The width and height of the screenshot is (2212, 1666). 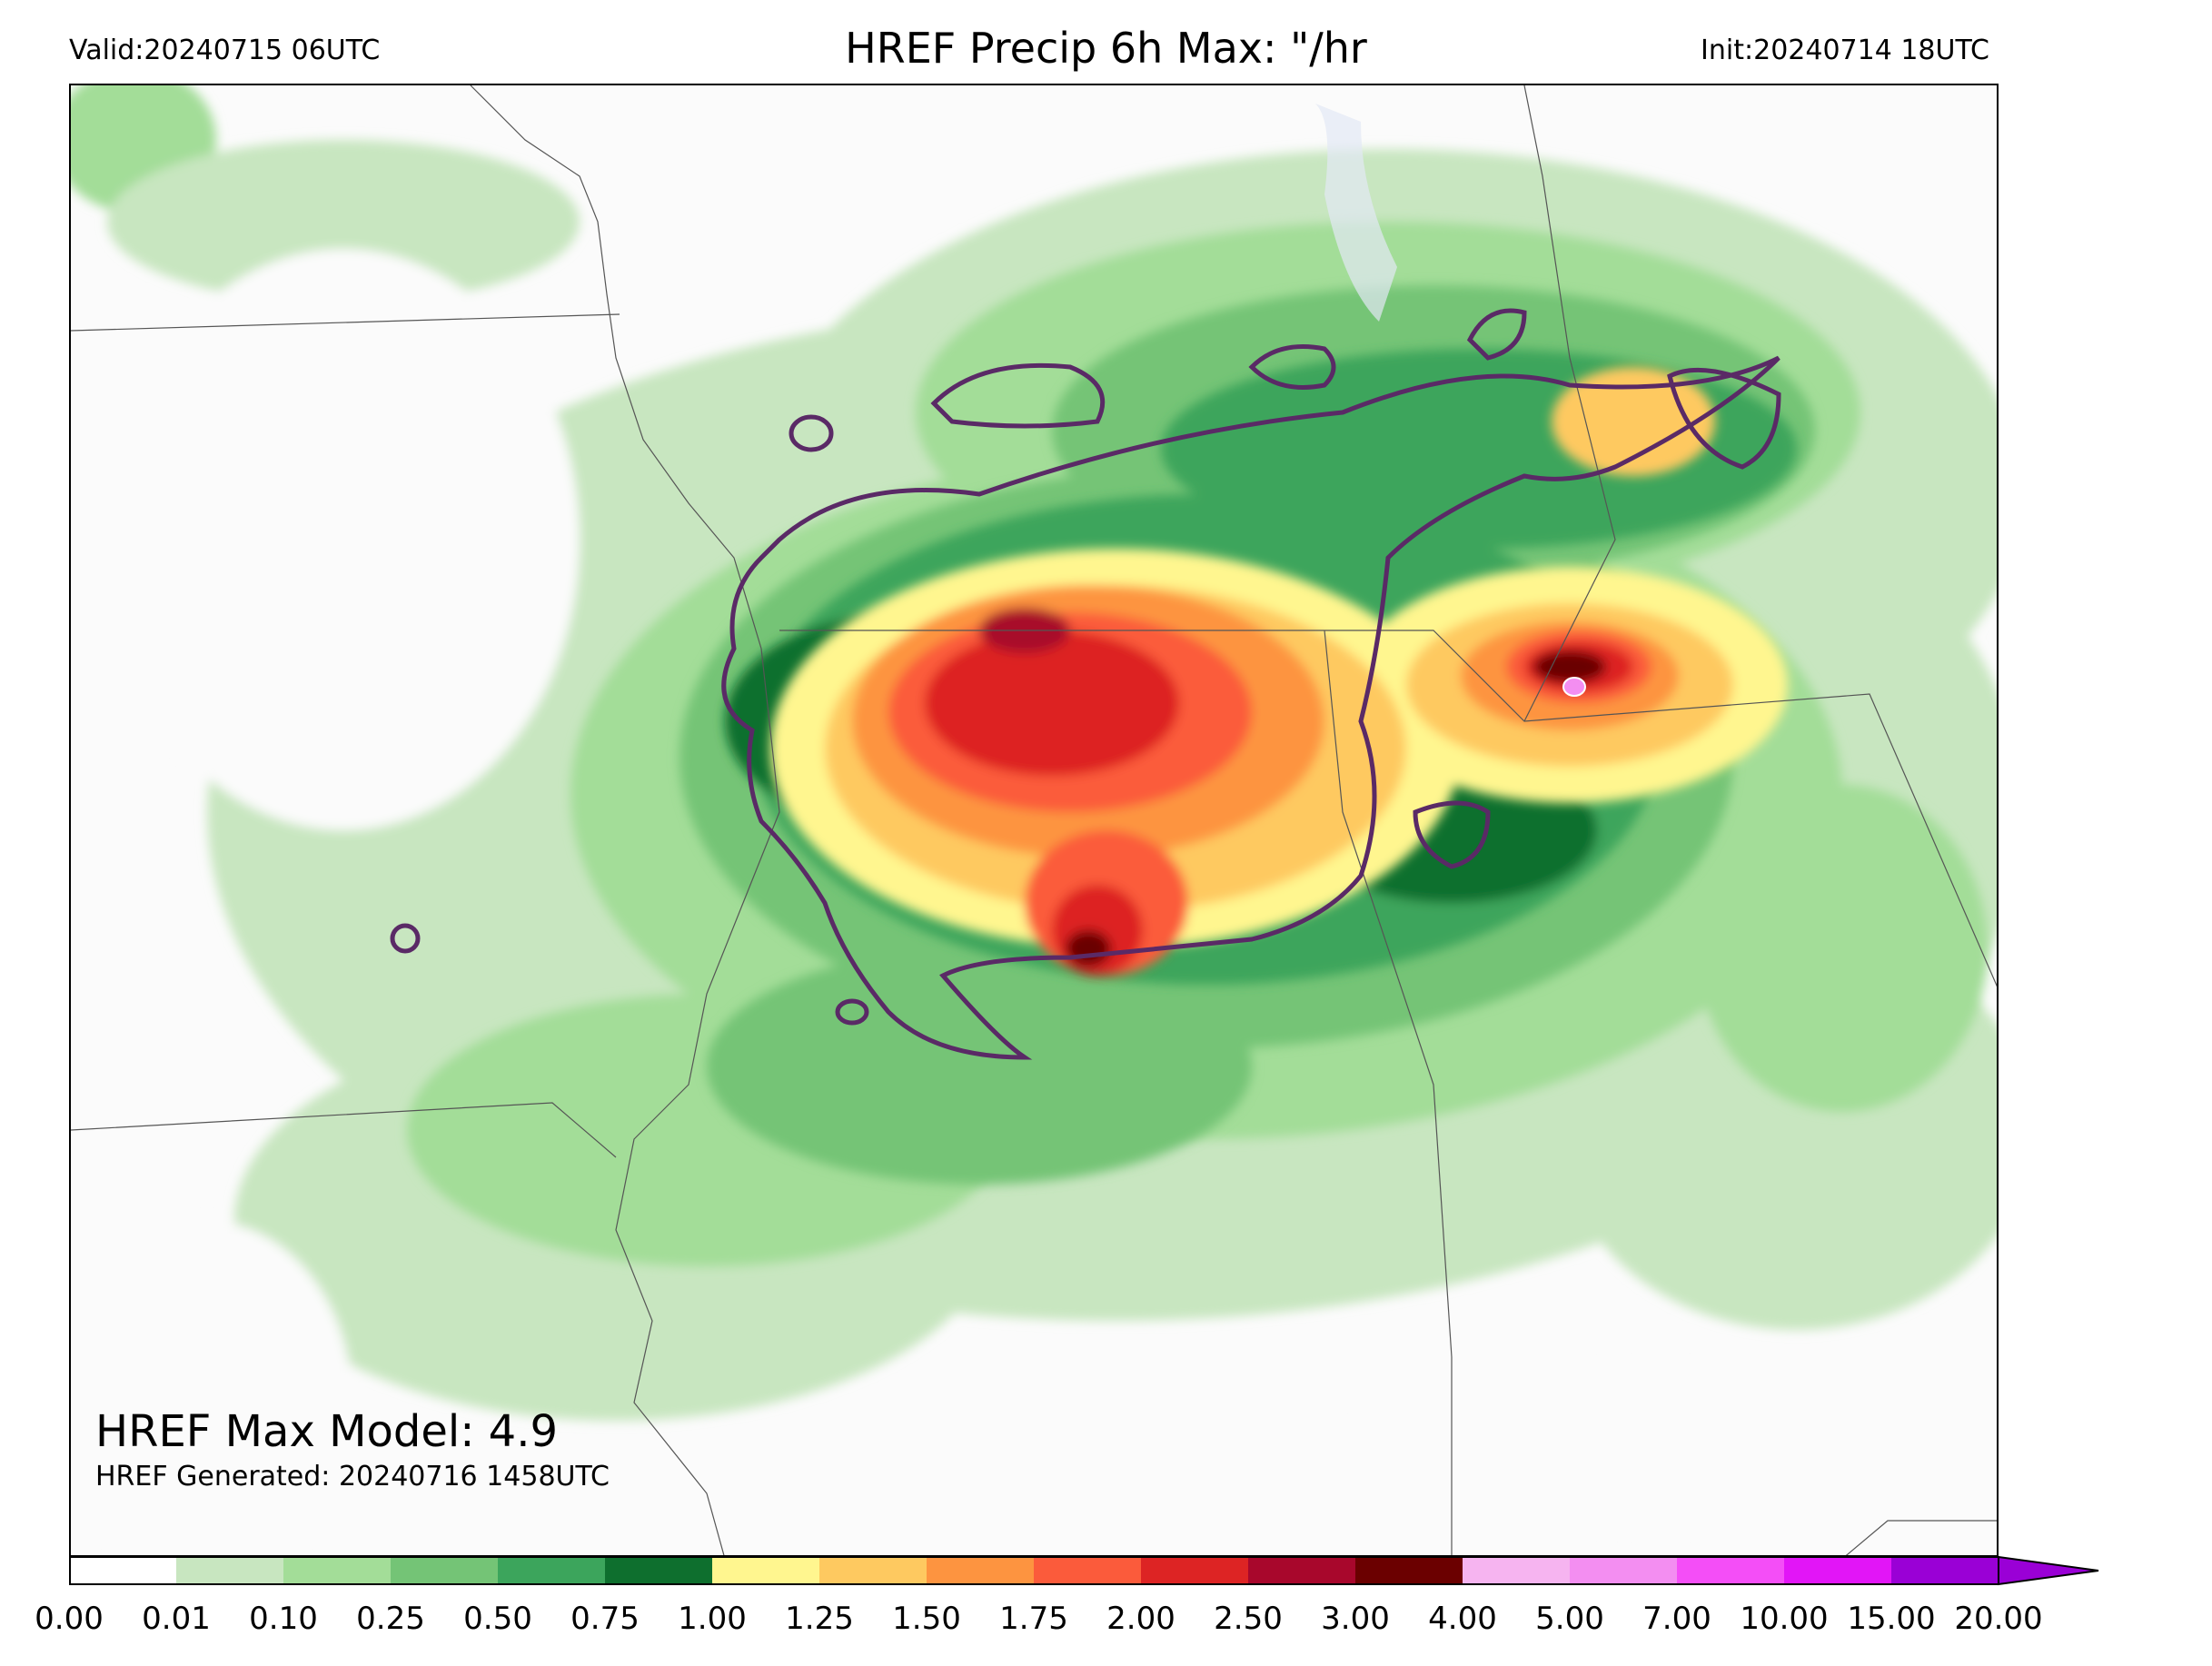 I want to click on colorbar-tick-label: 0.50, so click(x=498, y=1619).